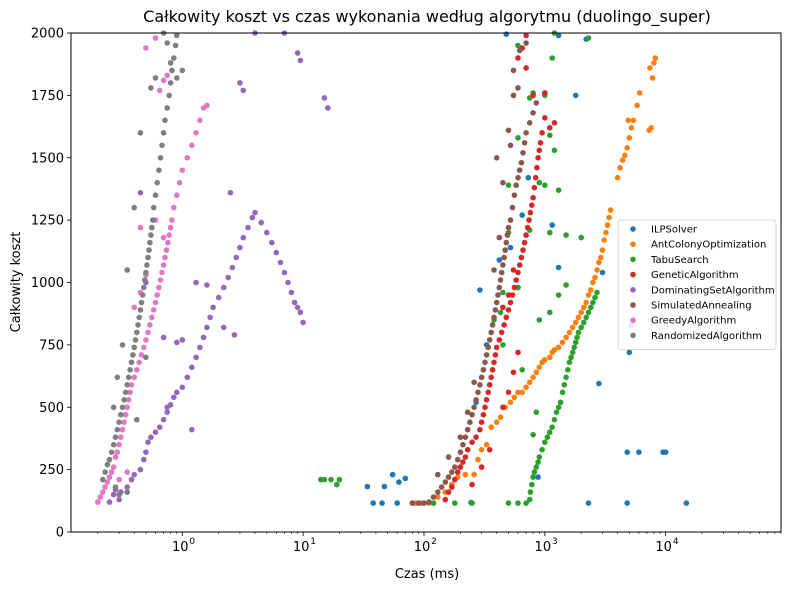  What do you see at coordinates (422, 547) in the screenshot?
I see `x-tick-label: 10` at bounding box center [422, 547].